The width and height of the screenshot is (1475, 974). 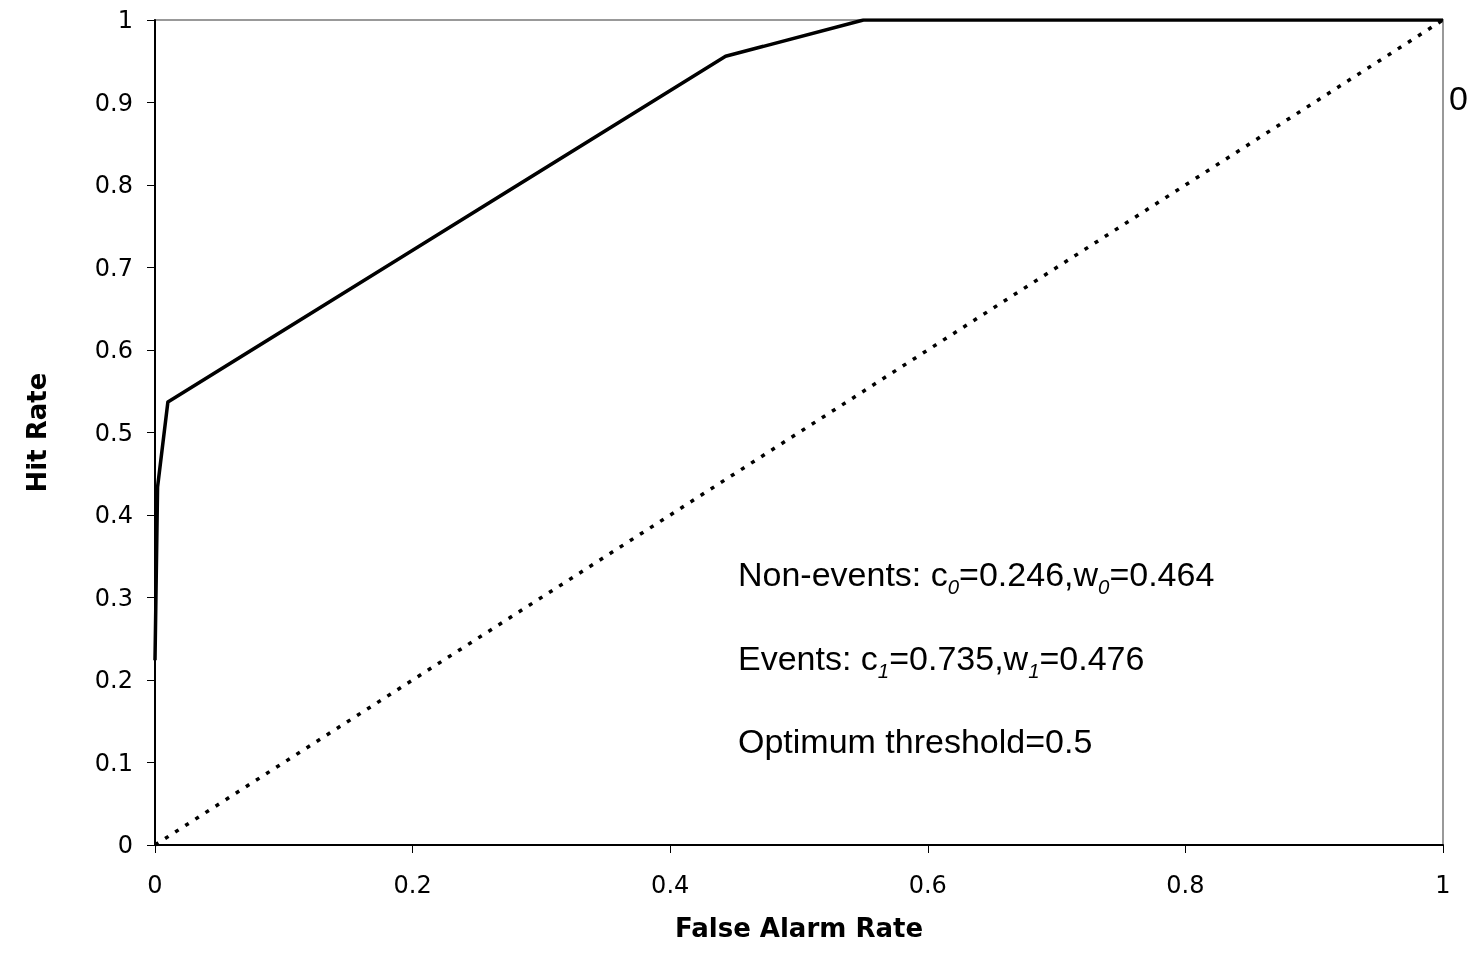 I want to click on x-tick-label: 0.6, so click(x=927, y=885).